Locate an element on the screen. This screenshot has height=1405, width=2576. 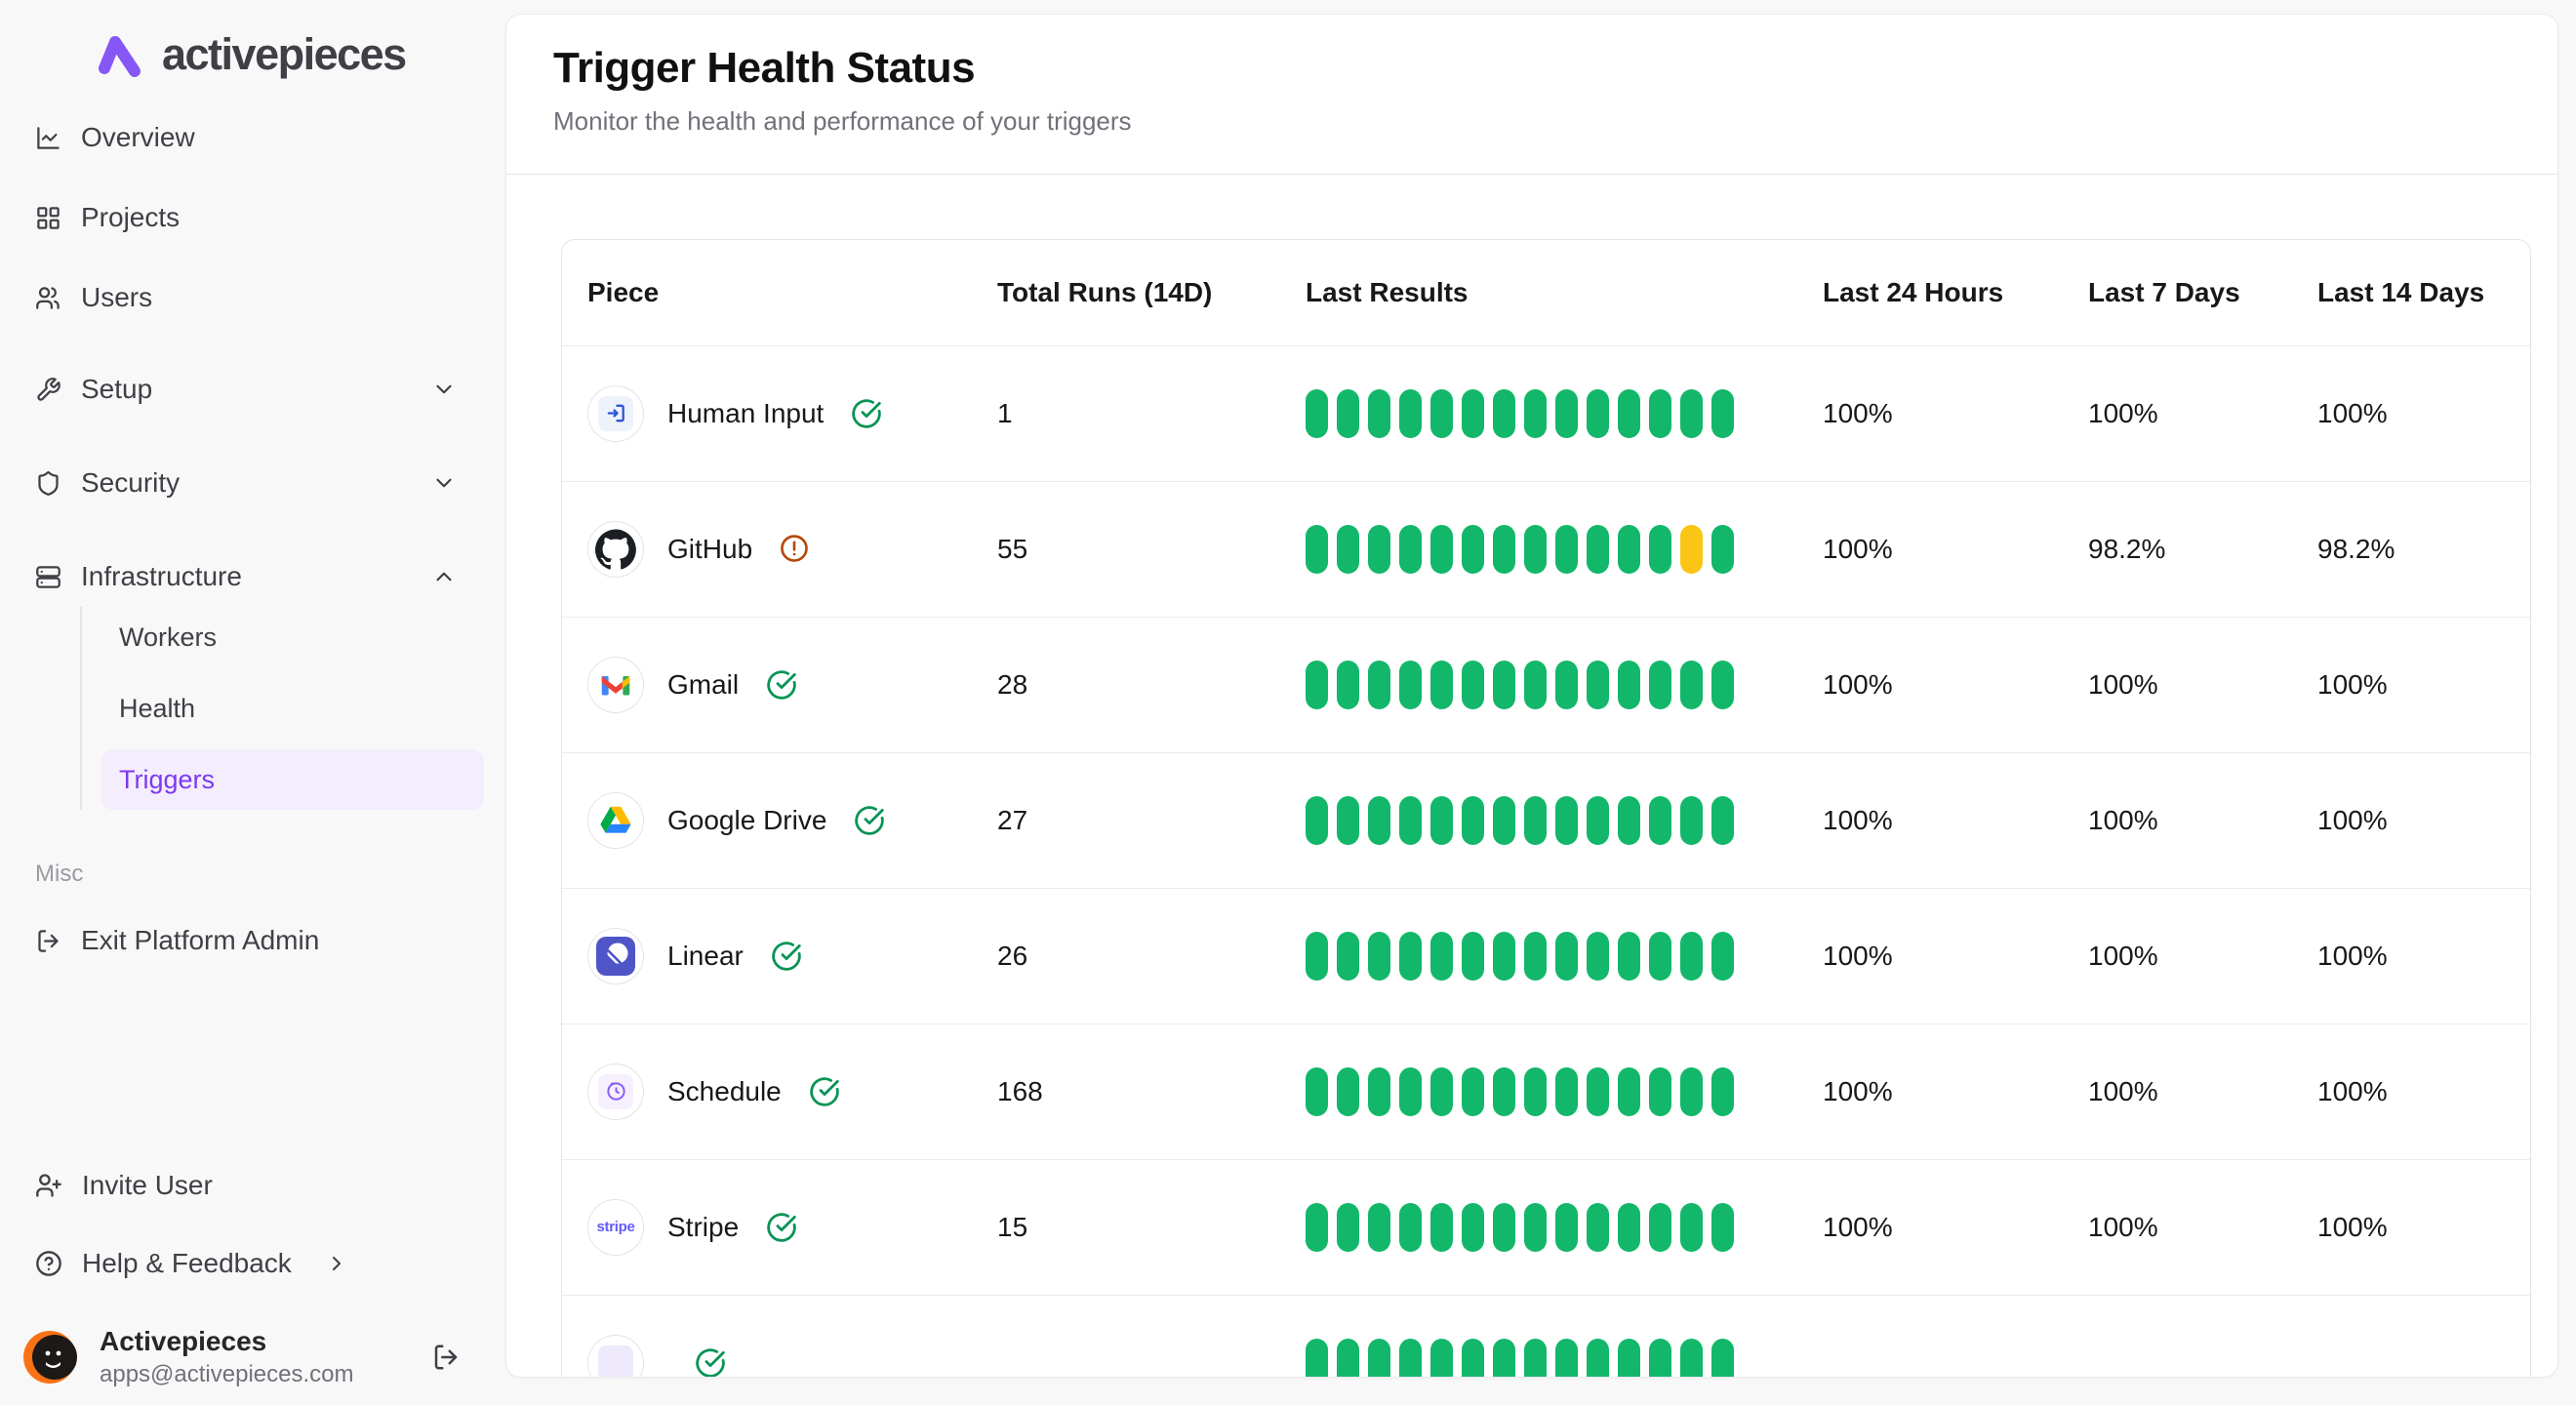
sidebar-item-setup: Setup is located at coordinates (249, 389).